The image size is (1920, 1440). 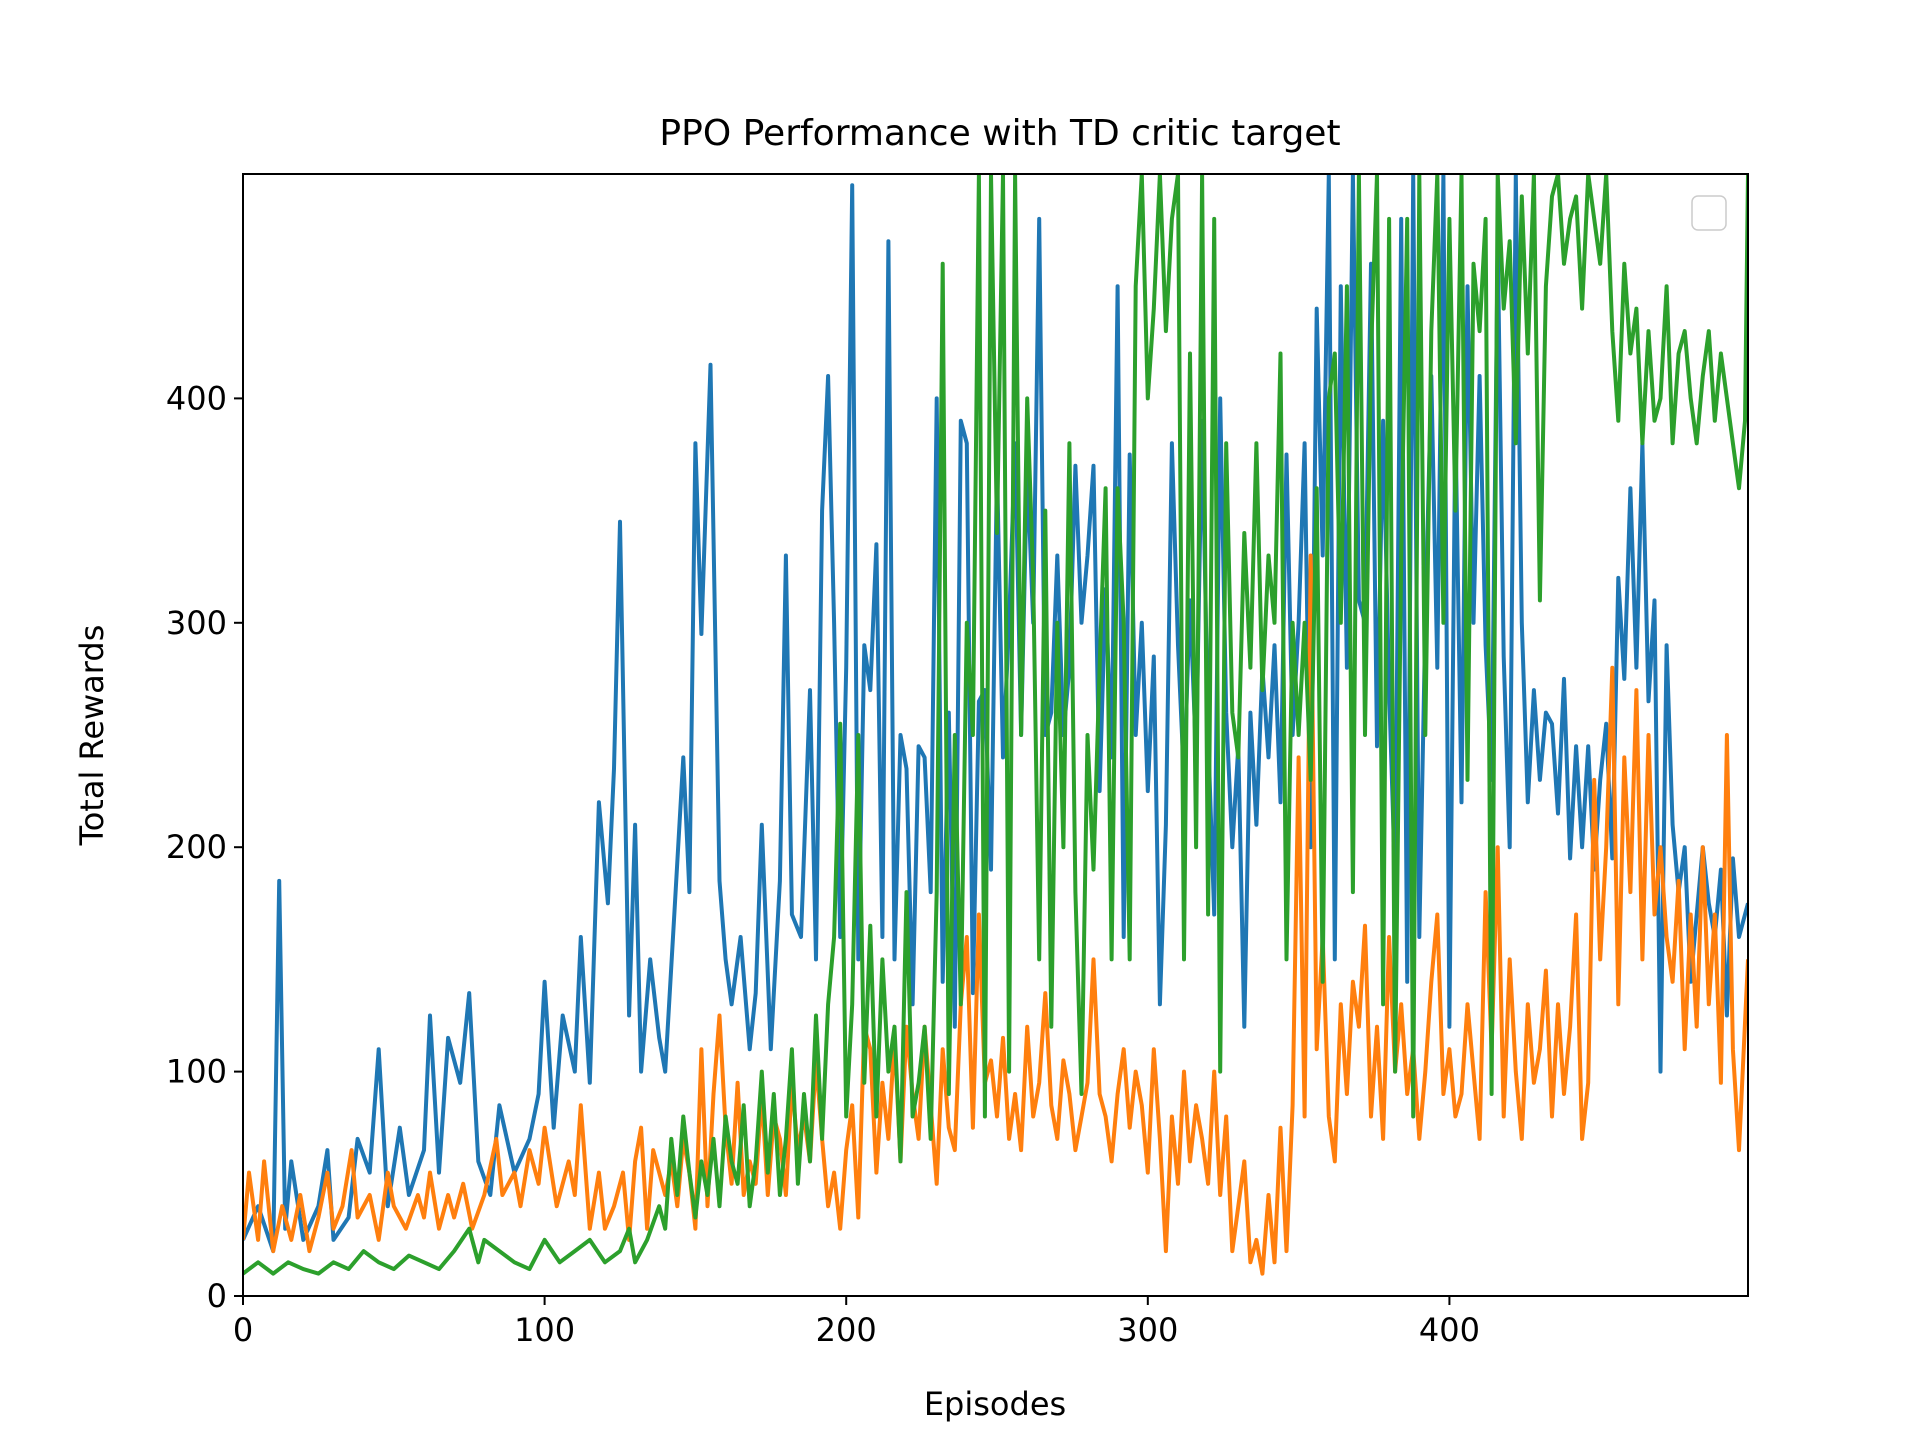 What do you see at coordinates (196, 847) in the screenshot?
I see `y-tick-label: 200` at bounding box center [196, 847].